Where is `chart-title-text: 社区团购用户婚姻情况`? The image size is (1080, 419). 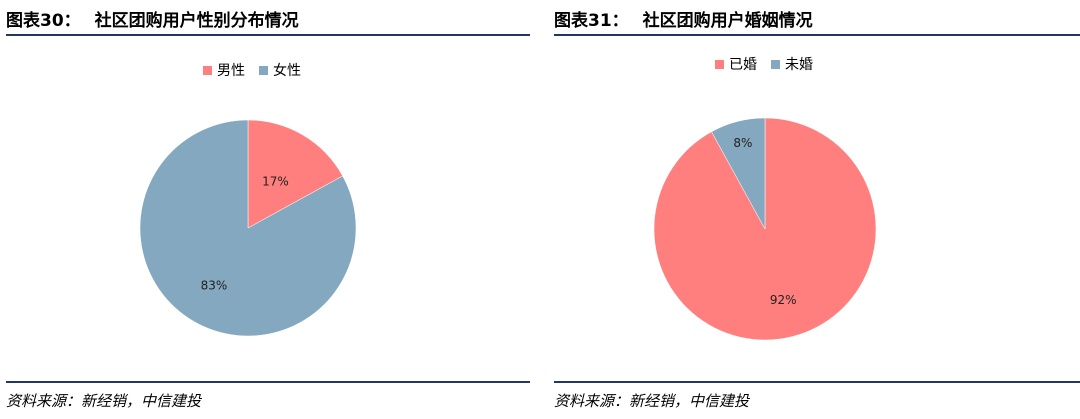 chart-title-text: 社区团购用户婚姻情况 is located at coordinates (727, 21).